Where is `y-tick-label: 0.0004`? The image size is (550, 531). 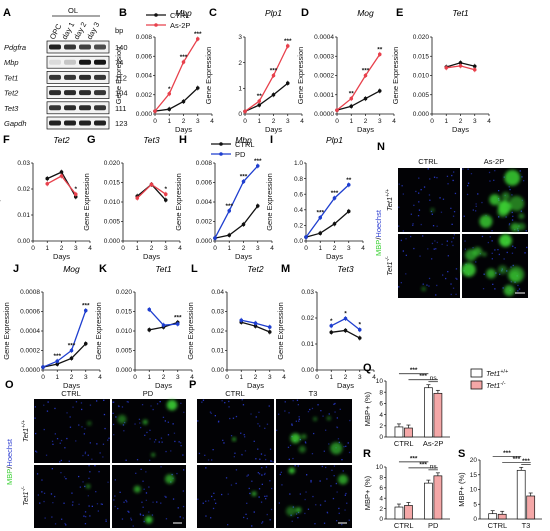 y-tick-label: 0.0004 is located at coordinates (30, 331).